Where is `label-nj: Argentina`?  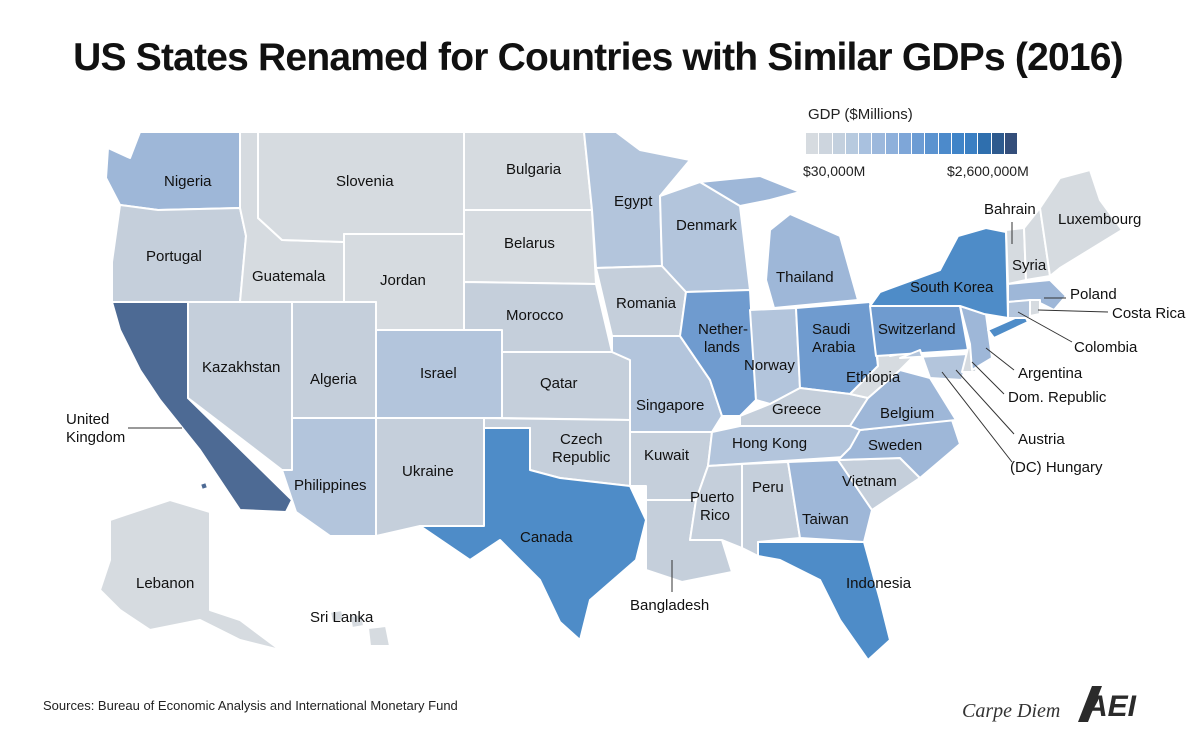
label-nj: Argentina is located at coordinates (1050, 373).